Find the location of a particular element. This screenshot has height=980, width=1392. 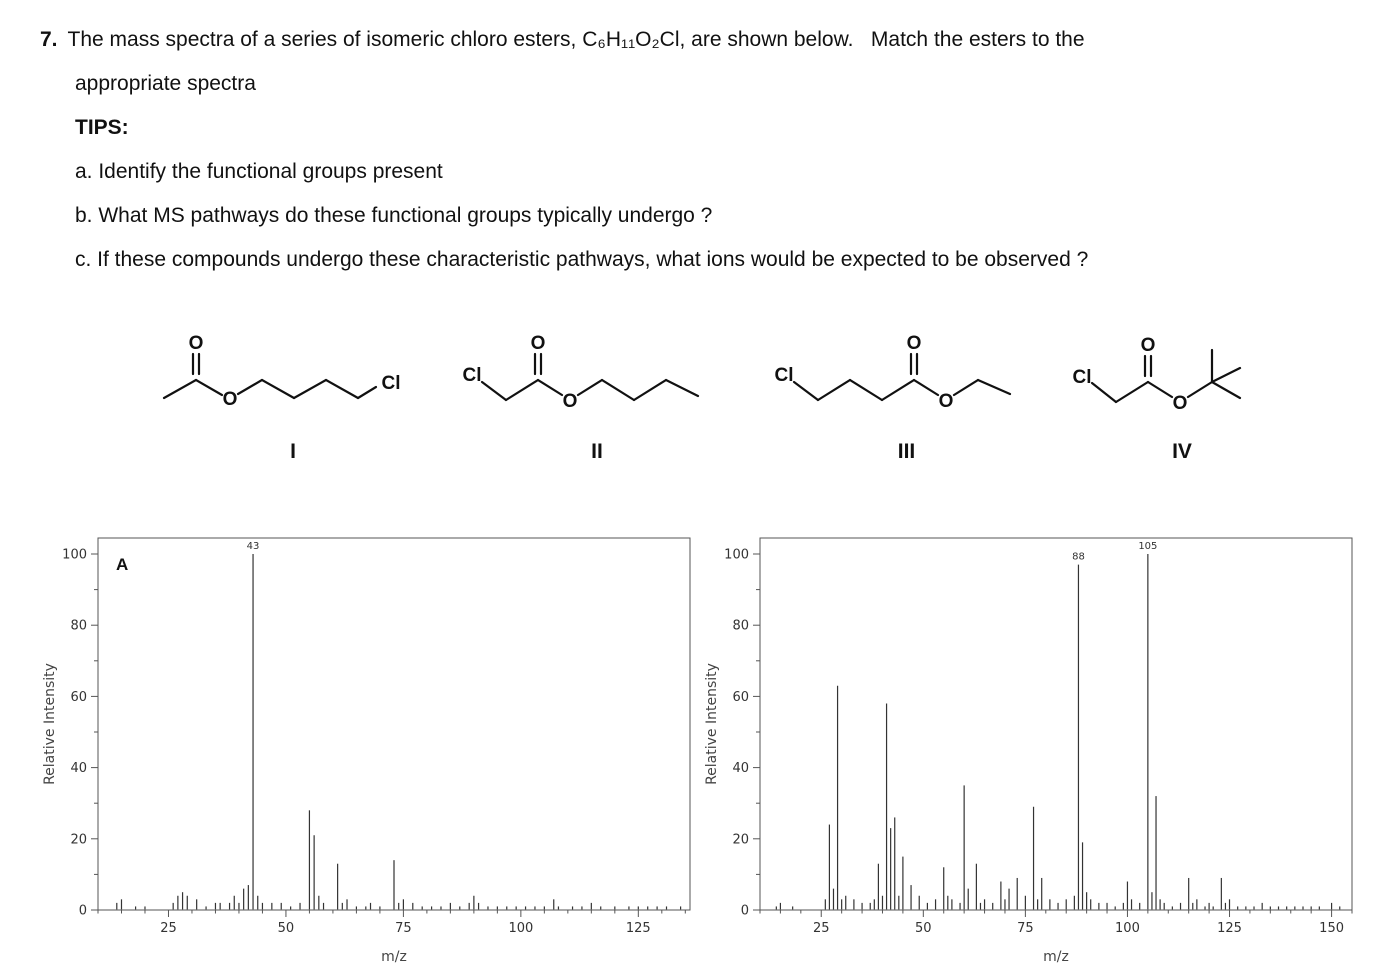

peak-label: 88 is located at coordinates (1078, 557).